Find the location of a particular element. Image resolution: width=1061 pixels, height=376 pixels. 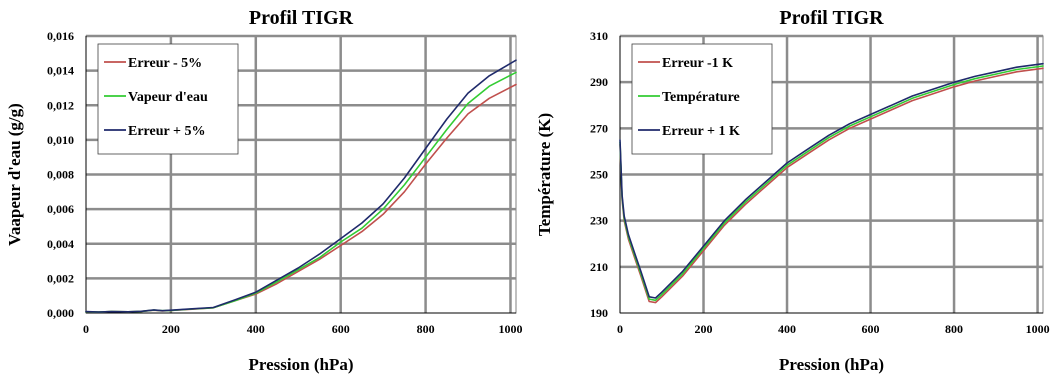

y-axis-label: Température (K) is located at coordinates (544, 174).